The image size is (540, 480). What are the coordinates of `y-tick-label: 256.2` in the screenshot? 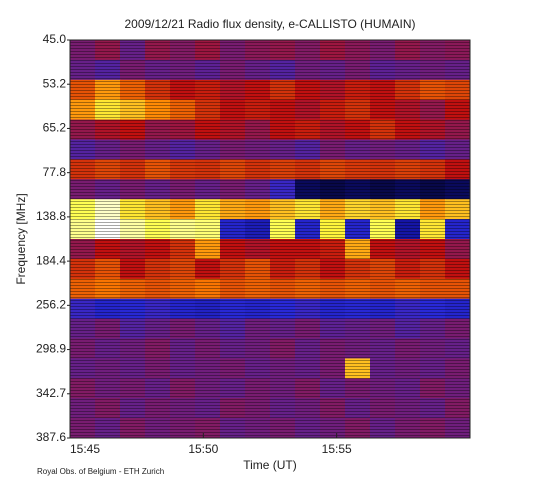 It's located at (51, 305).